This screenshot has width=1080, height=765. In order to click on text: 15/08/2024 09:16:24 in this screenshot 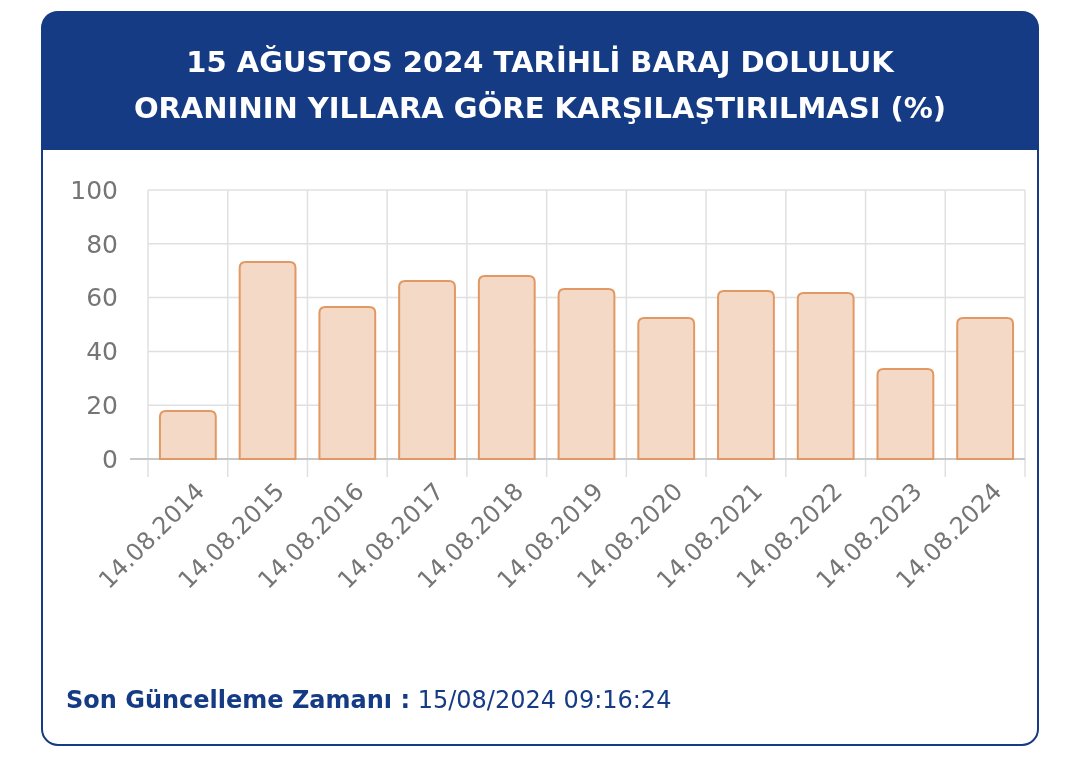, I will do `click(541, 700)`.